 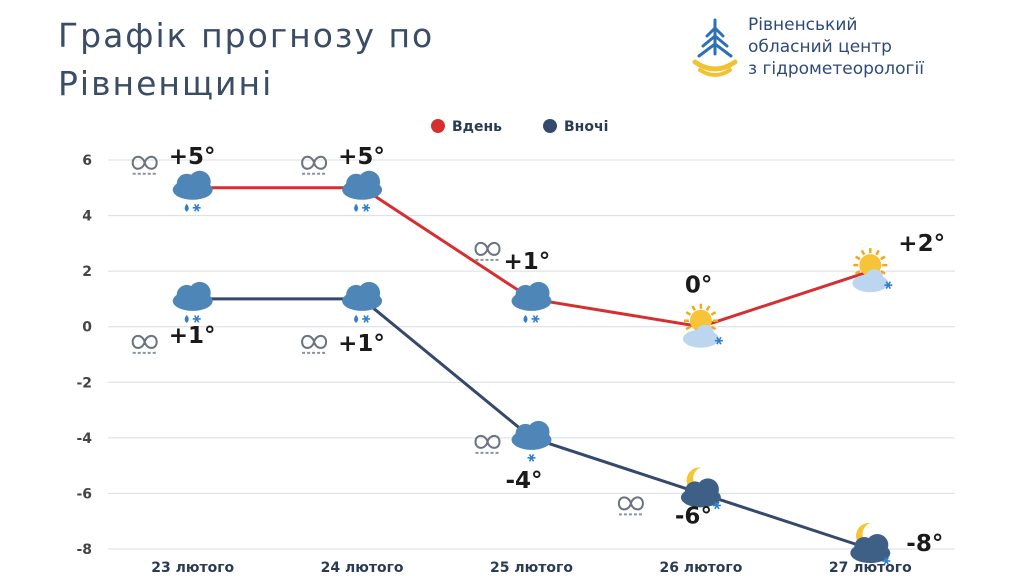 I want to click on data-label: -4°, so click(x=524, y=481).